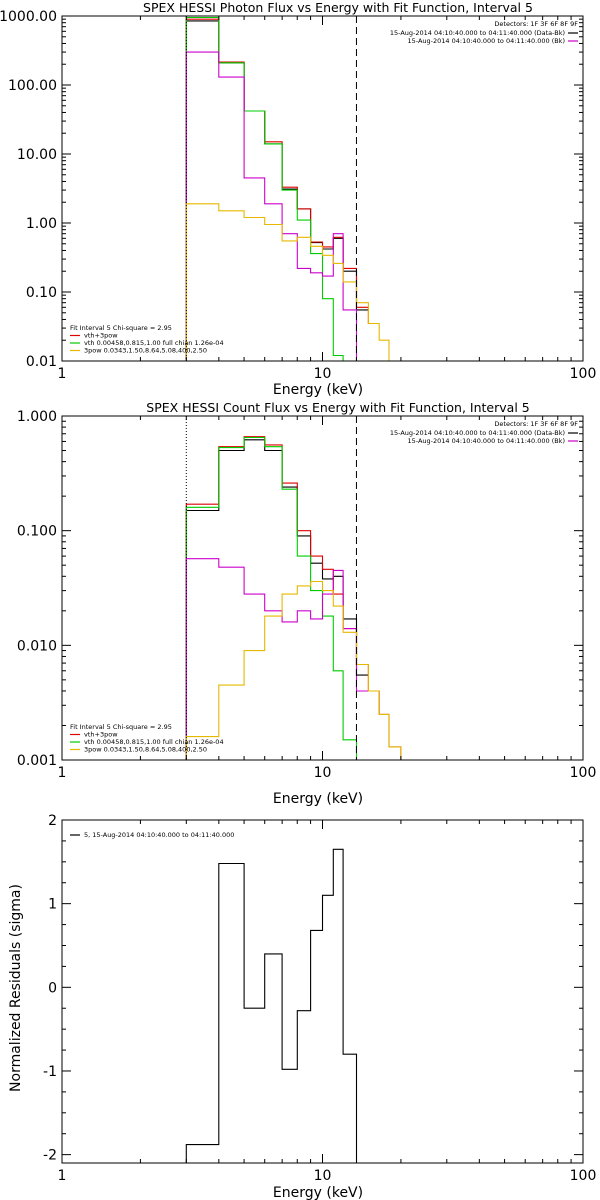  I want to click on count-flux-xlabel: Energy (keV), so click(318, 799).